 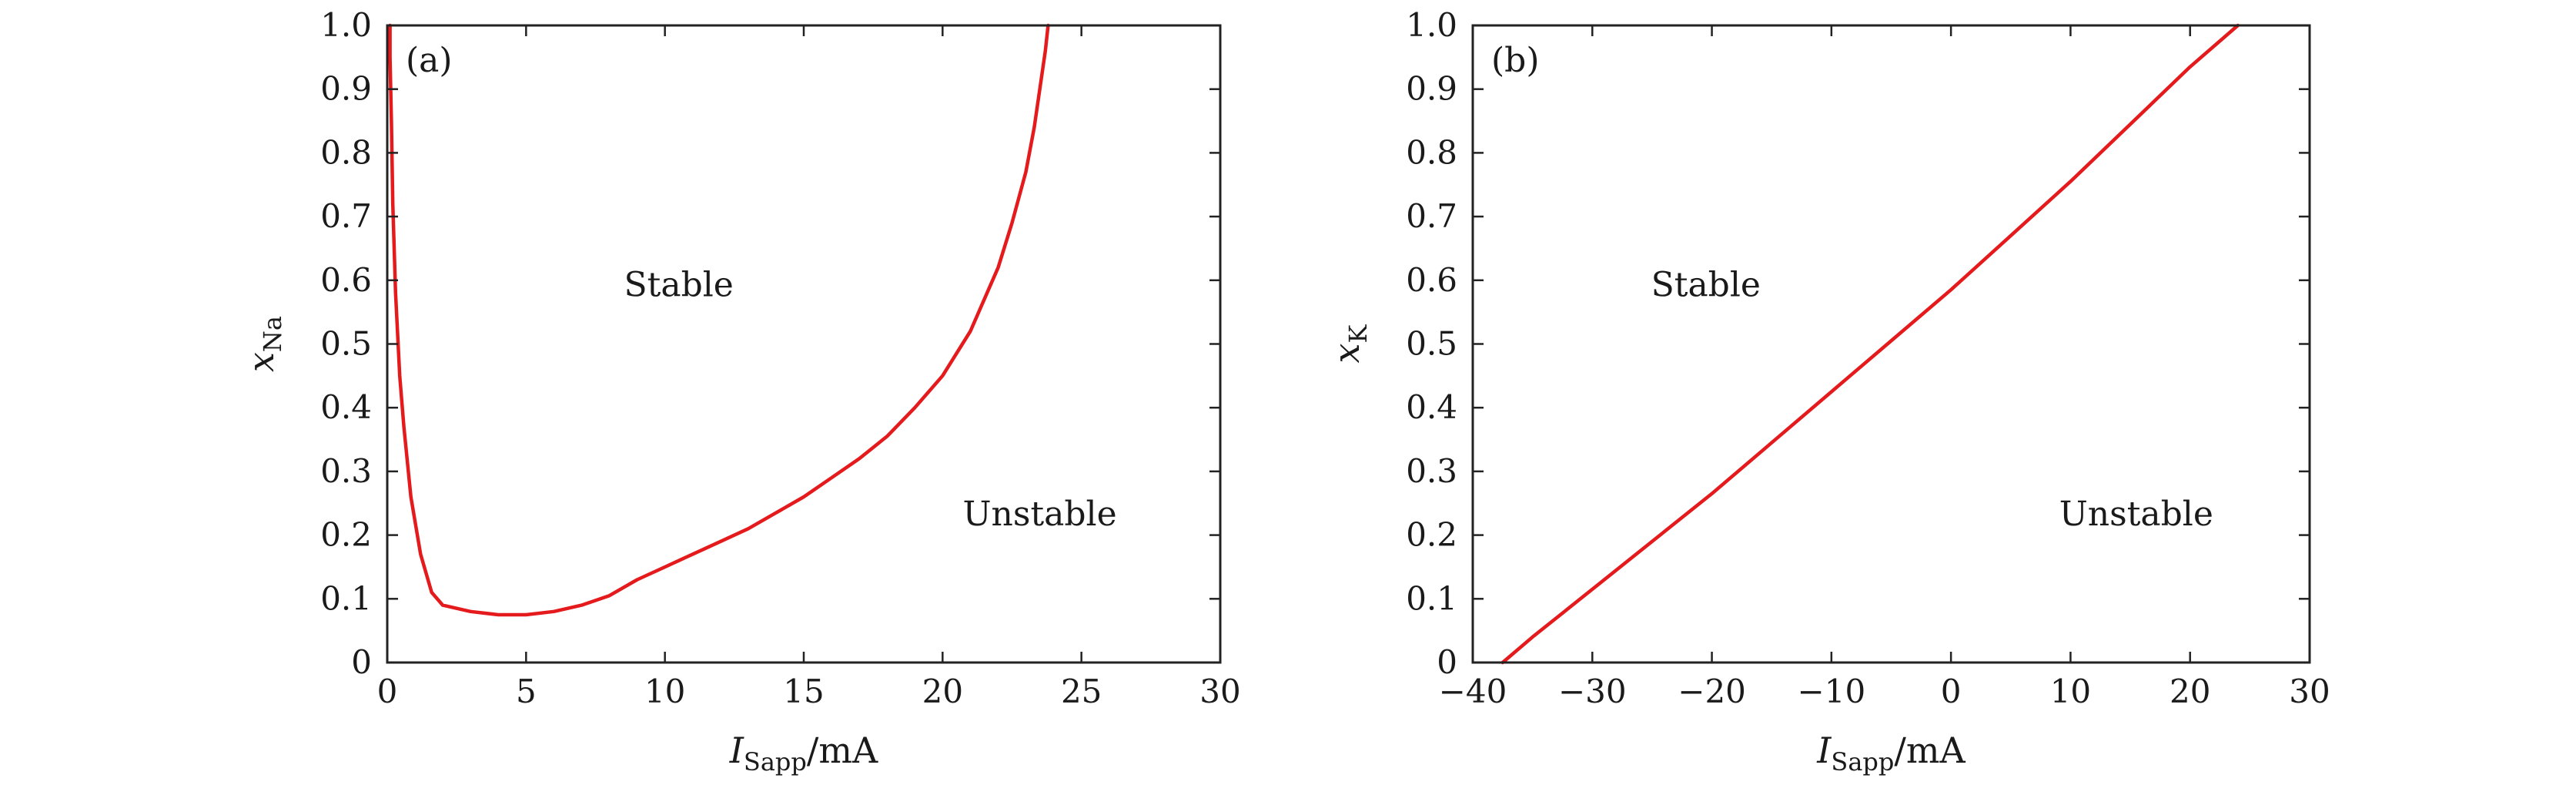 I want to click on y-axis-label: xK, so click(x=1350, y=343).